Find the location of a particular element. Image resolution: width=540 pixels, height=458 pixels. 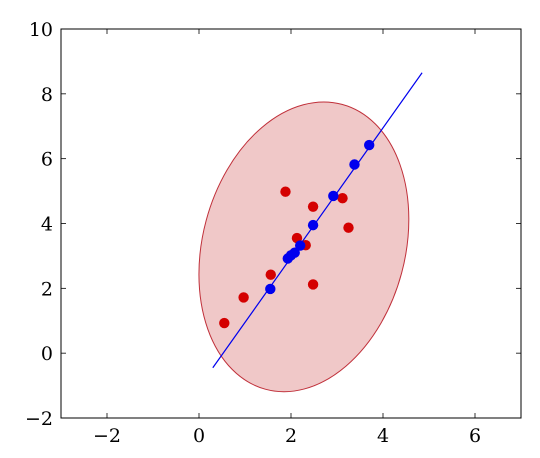

x-tick-label: 0 is located at coordinates (199, 436).